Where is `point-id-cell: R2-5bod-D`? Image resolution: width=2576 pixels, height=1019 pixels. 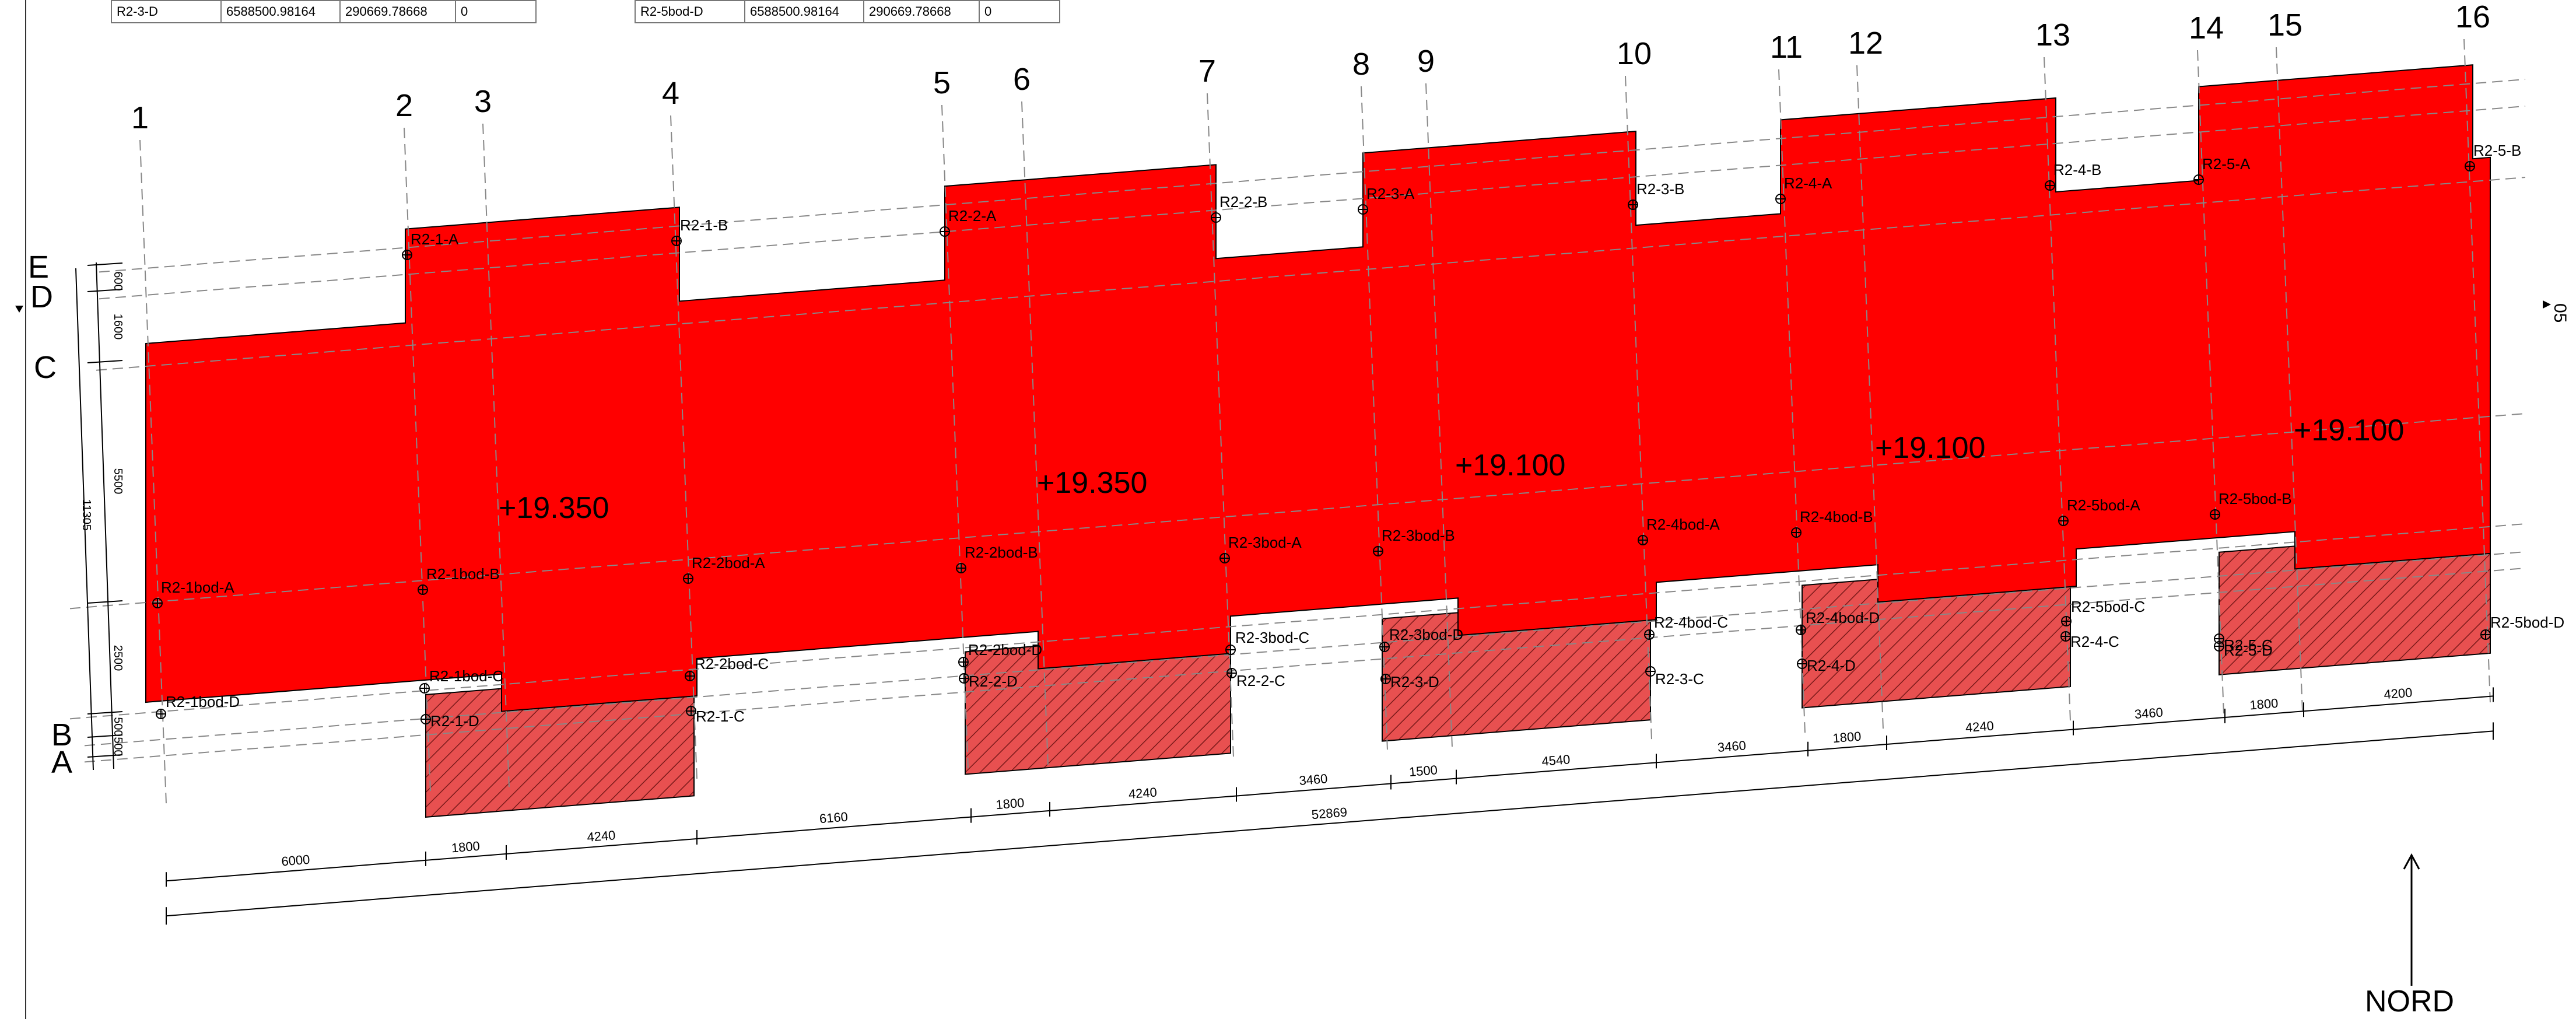
point-id-cell: R2-5bod-D is located at coordinates (690, 11).